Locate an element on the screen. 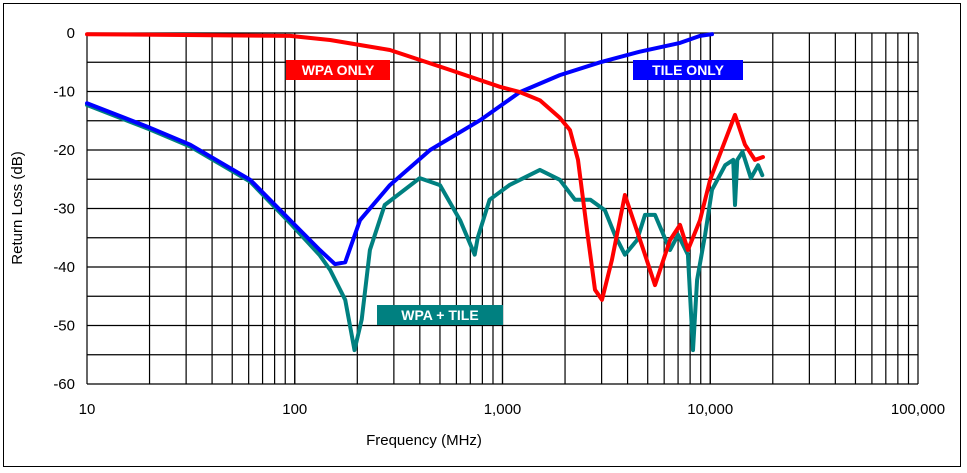  series-label: TILE ONLY is located at coordinates (688, 70).